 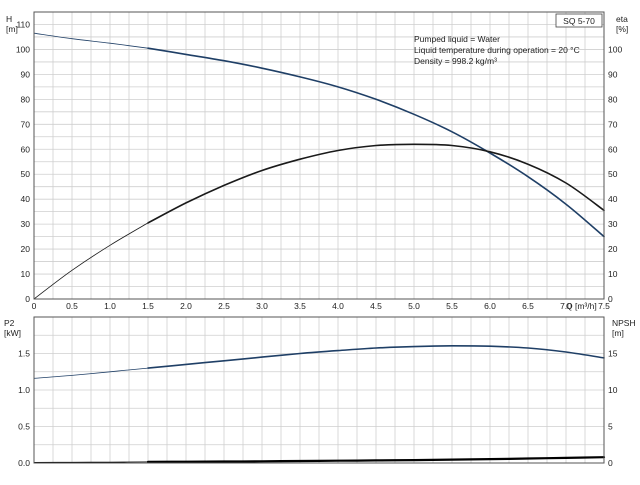 I want to click on lower-left-axis-label: P2, so click(x=9, y=323).